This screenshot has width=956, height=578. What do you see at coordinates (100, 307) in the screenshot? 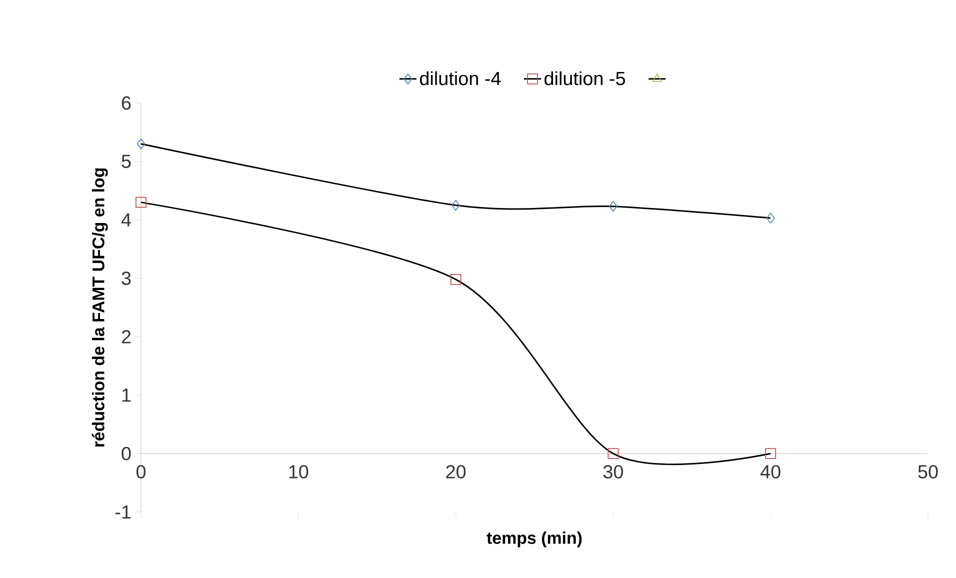
I see `y-axis-title: réduction de la FAMT UFC/g en log` at bounding box center [100, 307].